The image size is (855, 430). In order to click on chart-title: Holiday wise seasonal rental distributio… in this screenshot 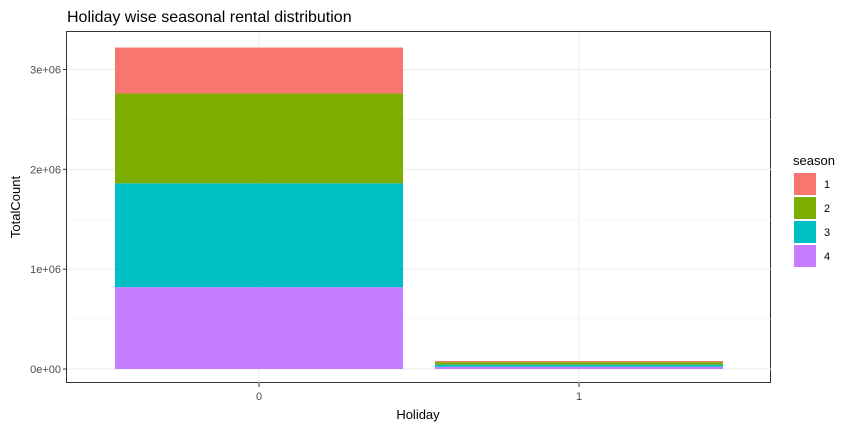, I will do `click(209, 17)`.